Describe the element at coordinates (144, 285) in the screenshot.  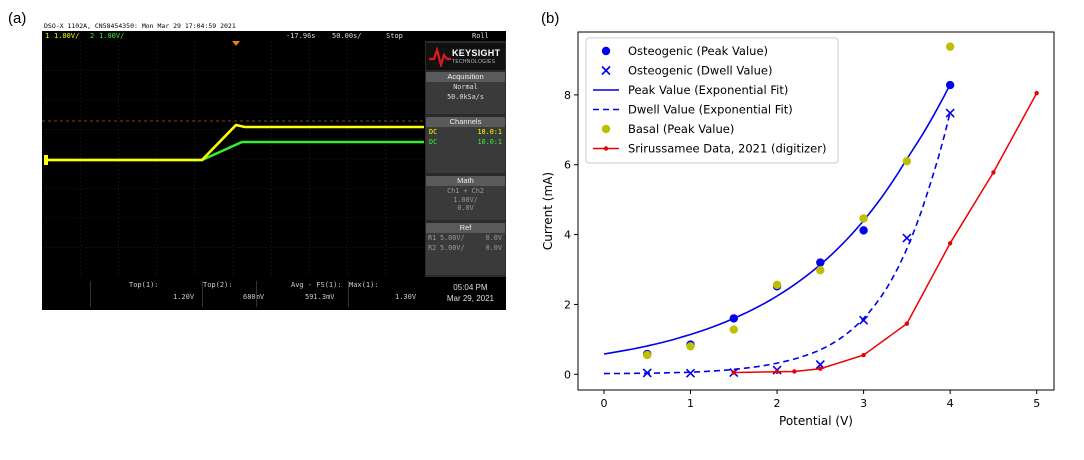
I see `measurement-label: Top(1):` at that location.